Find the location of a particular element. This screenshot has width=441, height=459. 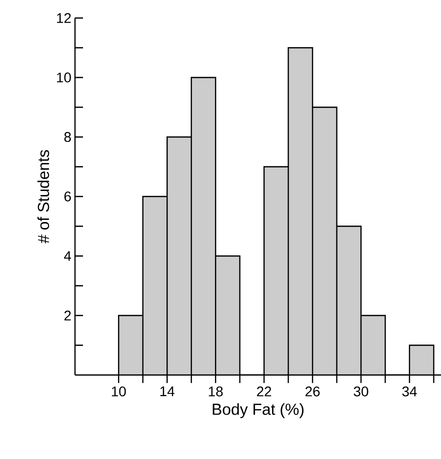

y-tick-label: 10 is located at coordinates (64, 77).